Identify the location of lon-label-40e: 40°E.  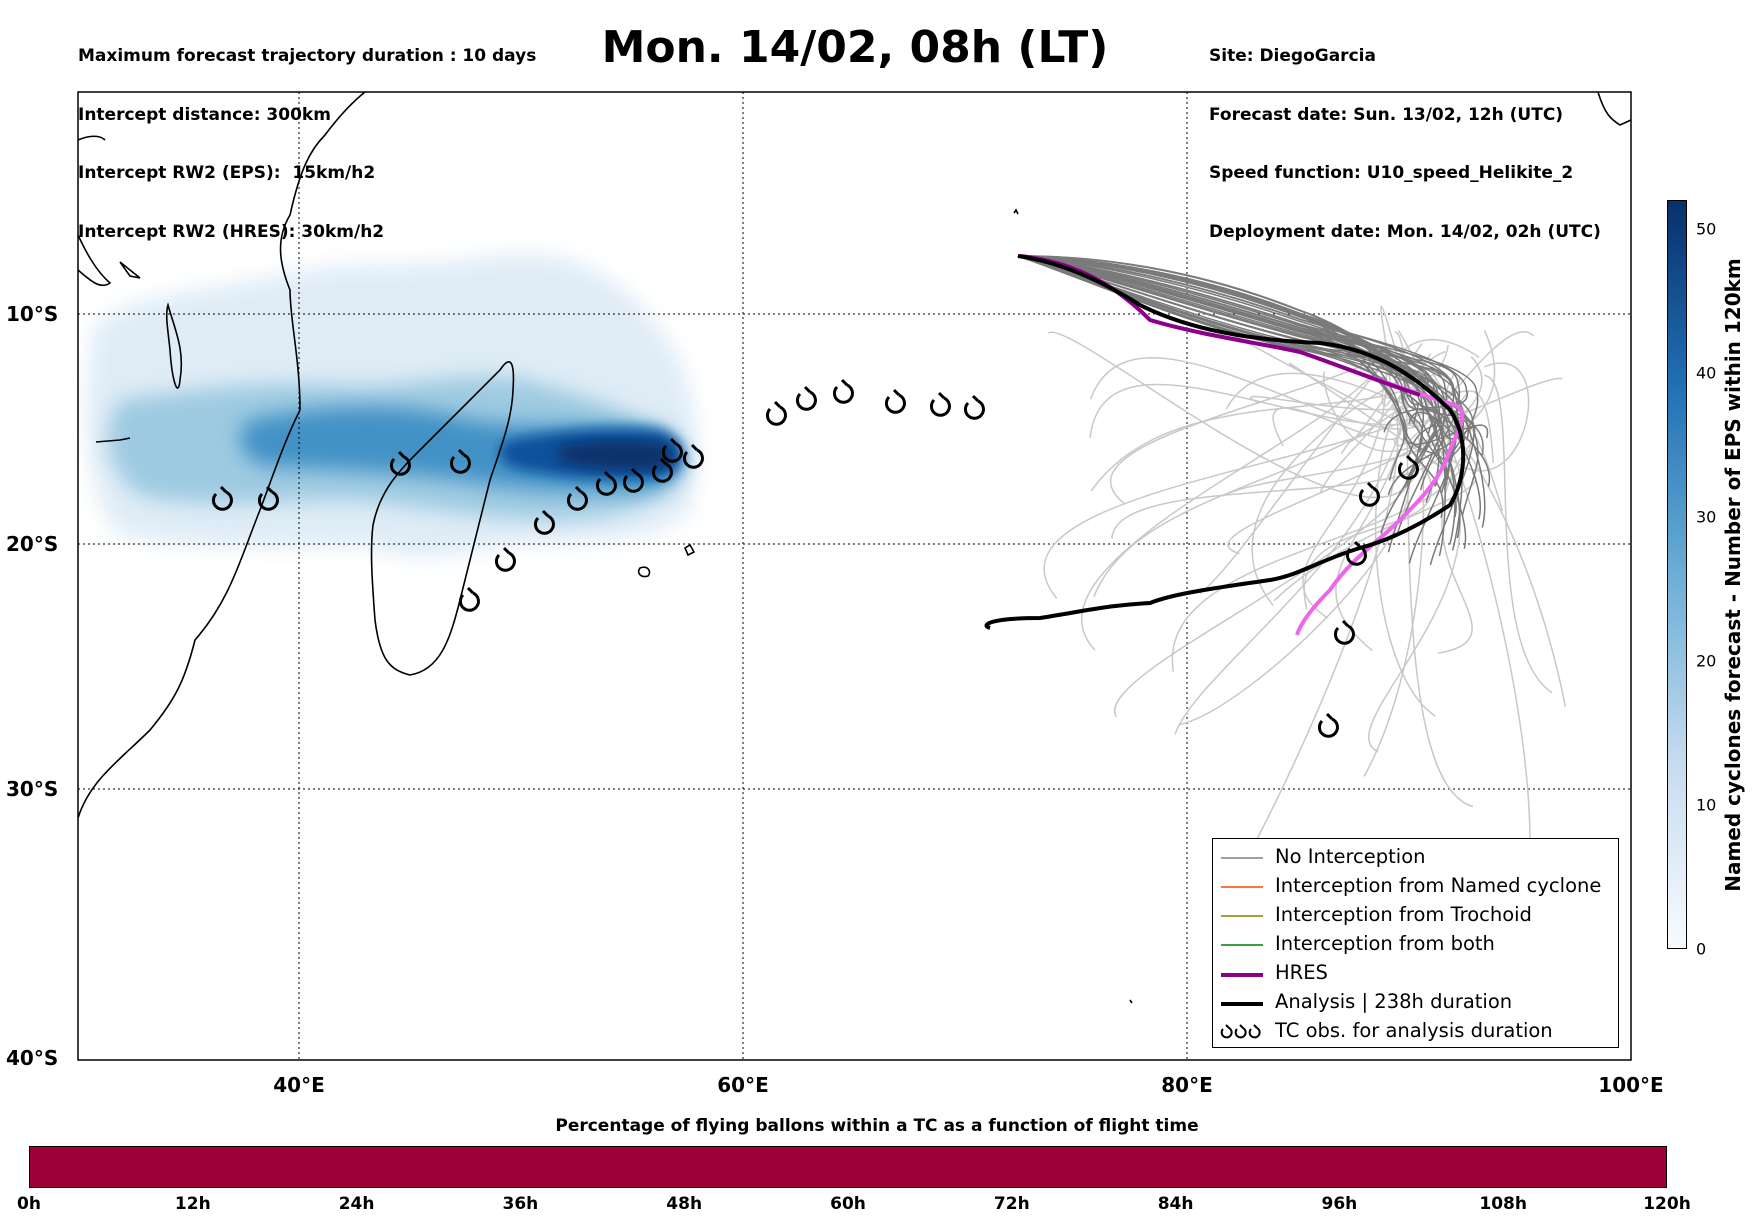
(299, 1085).